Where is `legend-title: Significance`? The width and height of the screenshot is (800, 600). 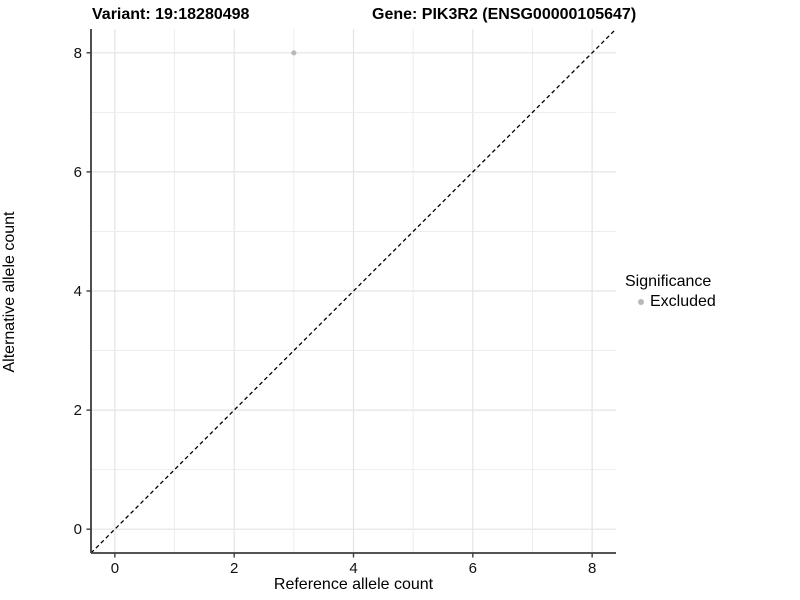 legend-title: Significance is located at coordinates (668, 281).